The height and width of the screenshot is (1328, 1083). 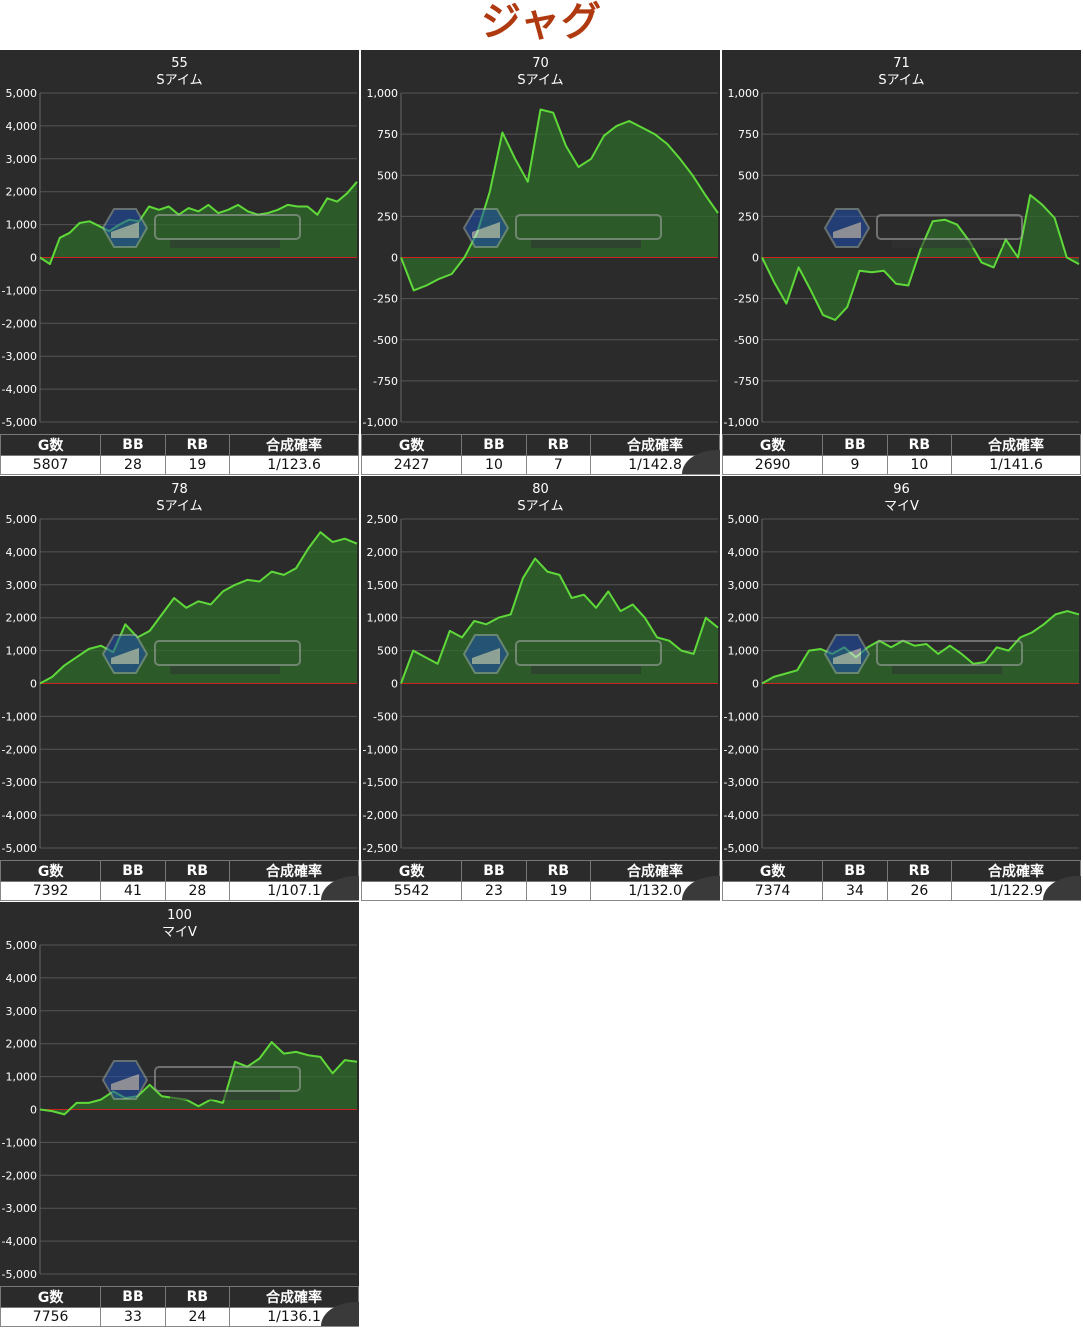 What do you see at coordinates (540, 489) in the screenshot?
I see `chart-number-label: 80` at bounding box center [540, 489].